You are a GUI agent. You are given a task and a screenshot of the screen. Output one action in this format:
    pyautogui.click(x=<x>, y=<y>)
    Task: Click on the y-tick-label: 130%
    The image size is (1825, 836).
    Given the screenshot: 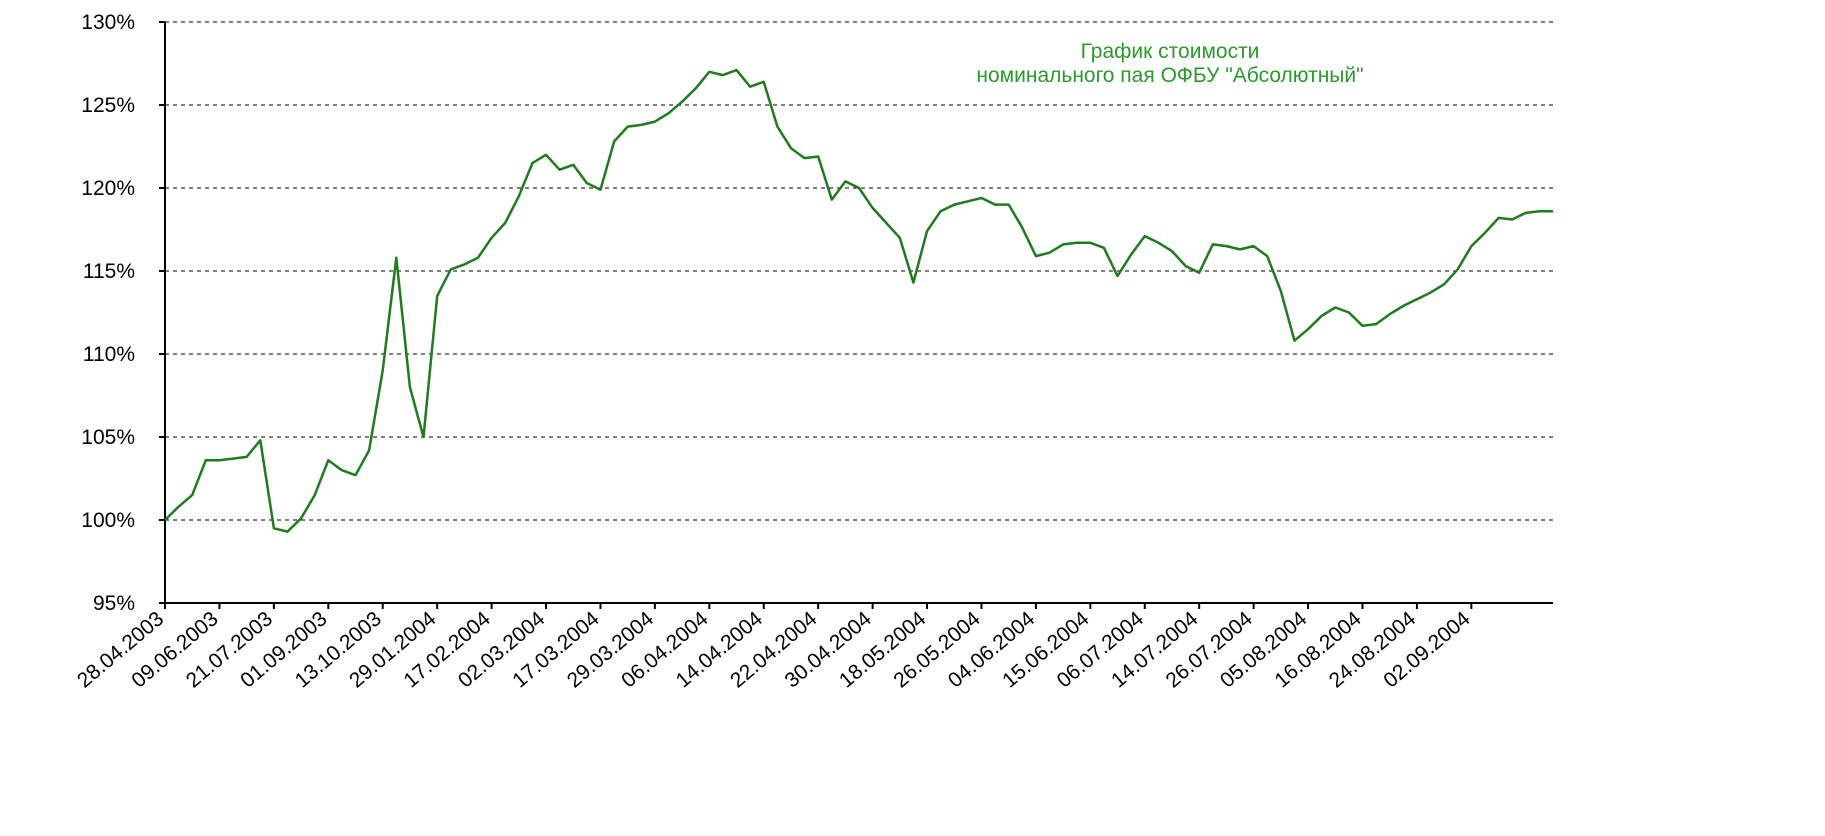 What is the action you would take?
    pyautogui.click(x=108, y=22)
    